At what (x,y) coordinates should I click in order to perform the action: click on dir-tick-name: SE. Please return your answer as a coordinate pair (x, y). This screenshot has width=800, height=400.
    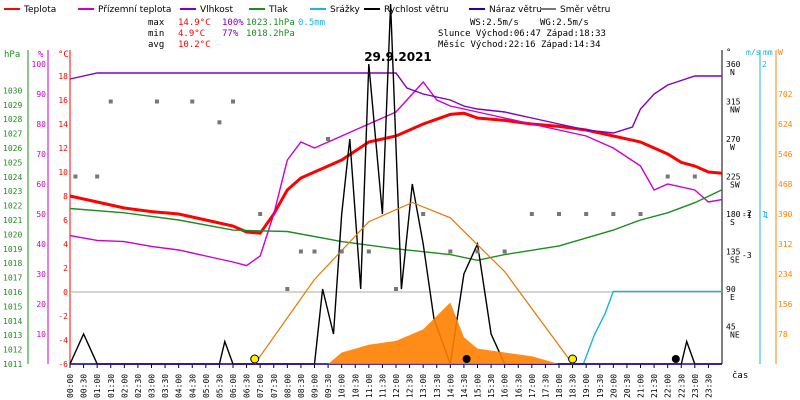
    Looking at the image, I should click on (735, 260).